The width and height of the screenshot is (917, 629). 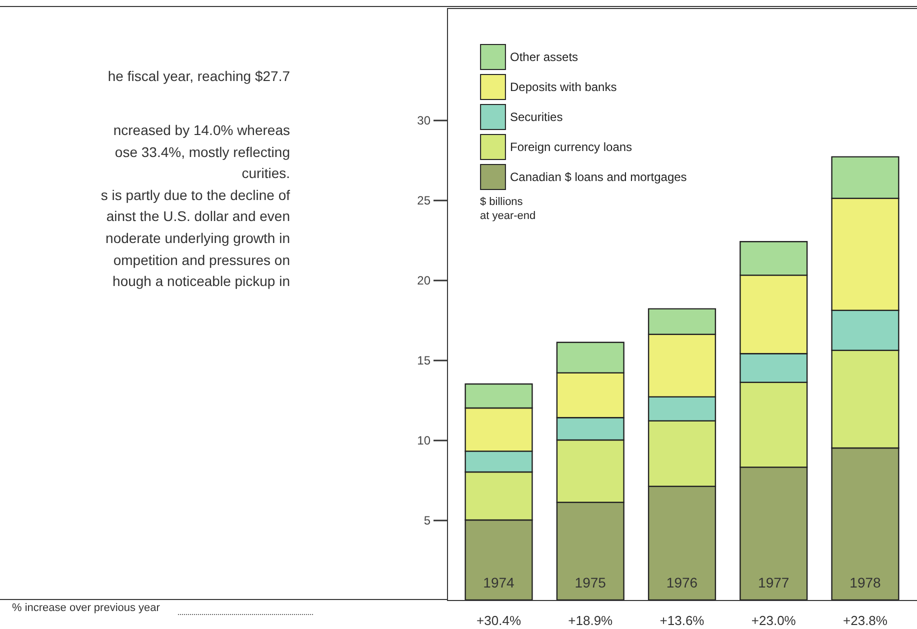 I want to click on text: ainst the U.S. dollar and even, so click(x=197, y=216).